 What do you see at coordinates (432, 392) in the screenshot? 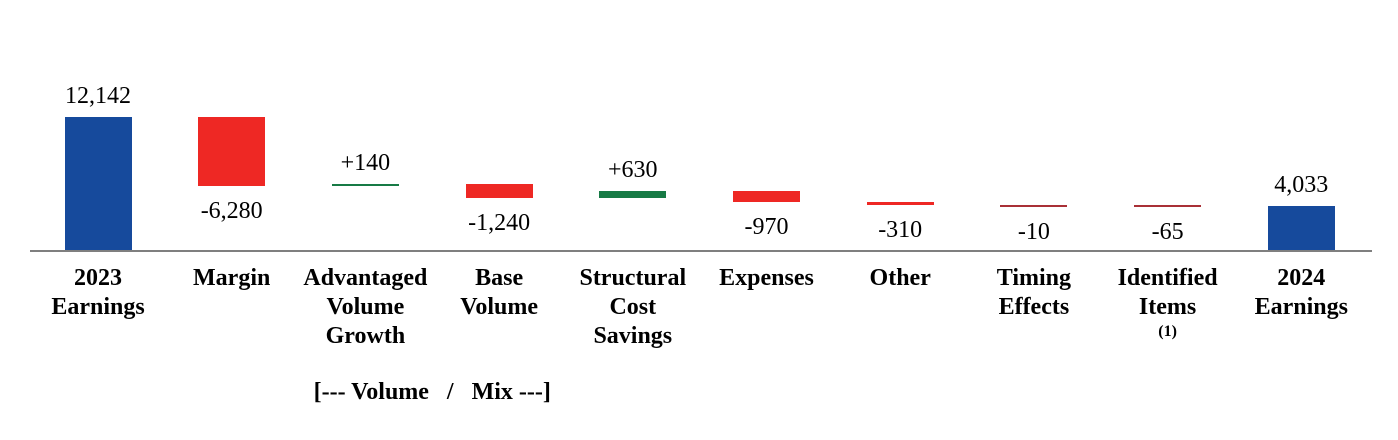
I see `volume-mix-annotation: [--- Volume / Mix ---]` at bounding box center [432, 392].